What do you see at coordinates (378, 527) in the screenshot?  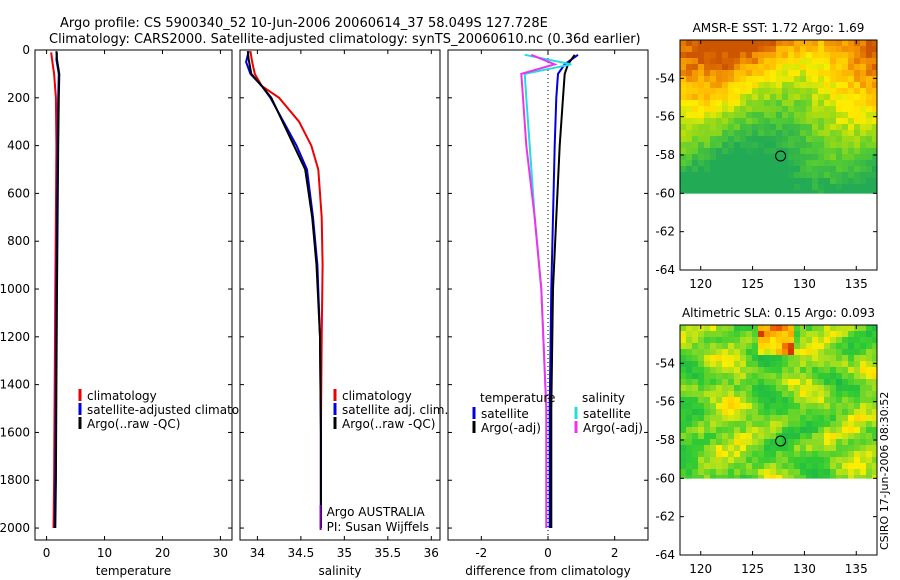 I see `annotation-label: PI: Susan Wijffels` at bounding box center [378, 527].